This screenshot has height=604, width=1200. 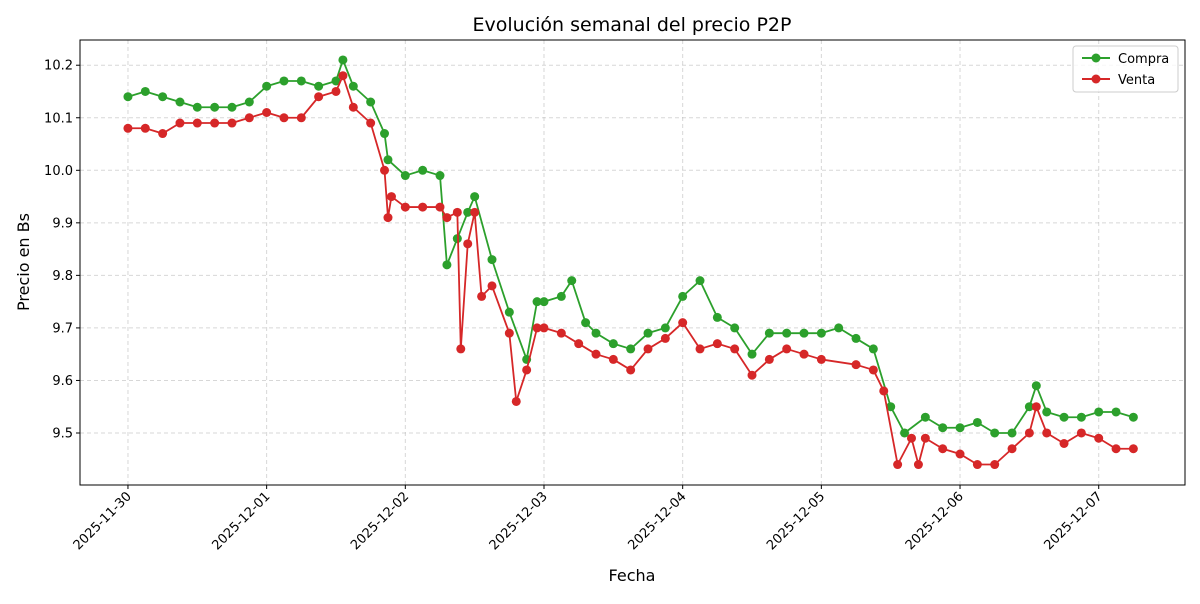 I want to click on y-tick-label: 10.2, so click(x=58, y=66).